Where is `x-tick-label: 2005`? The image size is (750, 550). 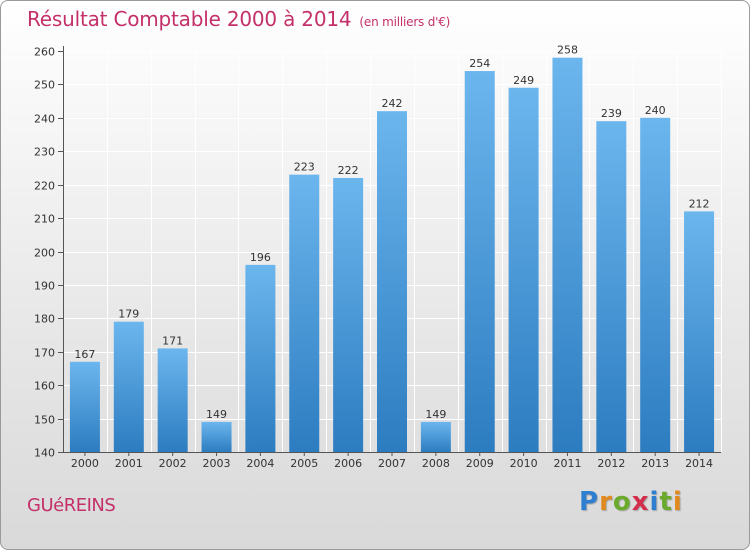
x-tick-label: 2005 is located at coordinates (304, 463).